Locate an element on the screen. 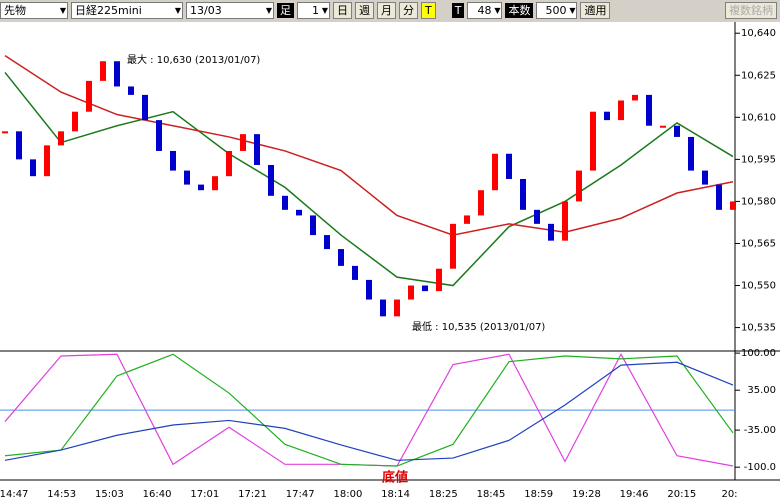 This screenshot has width=780, height=501. time-label: 18:45 is located at coordinates (491, 494).